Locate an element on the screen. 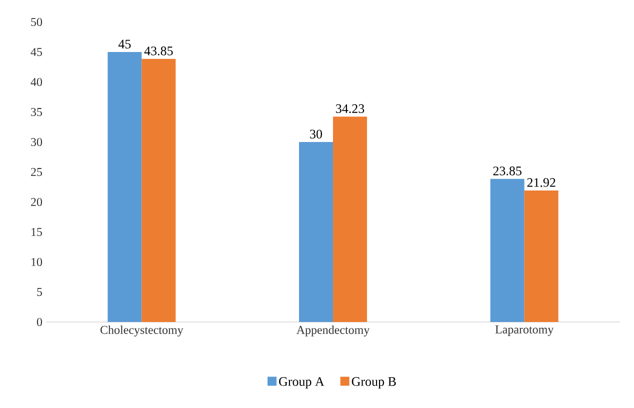 The width and height of the screenshot is (634, 408). data-label: 21.92 is located at coordinates (541, 182).